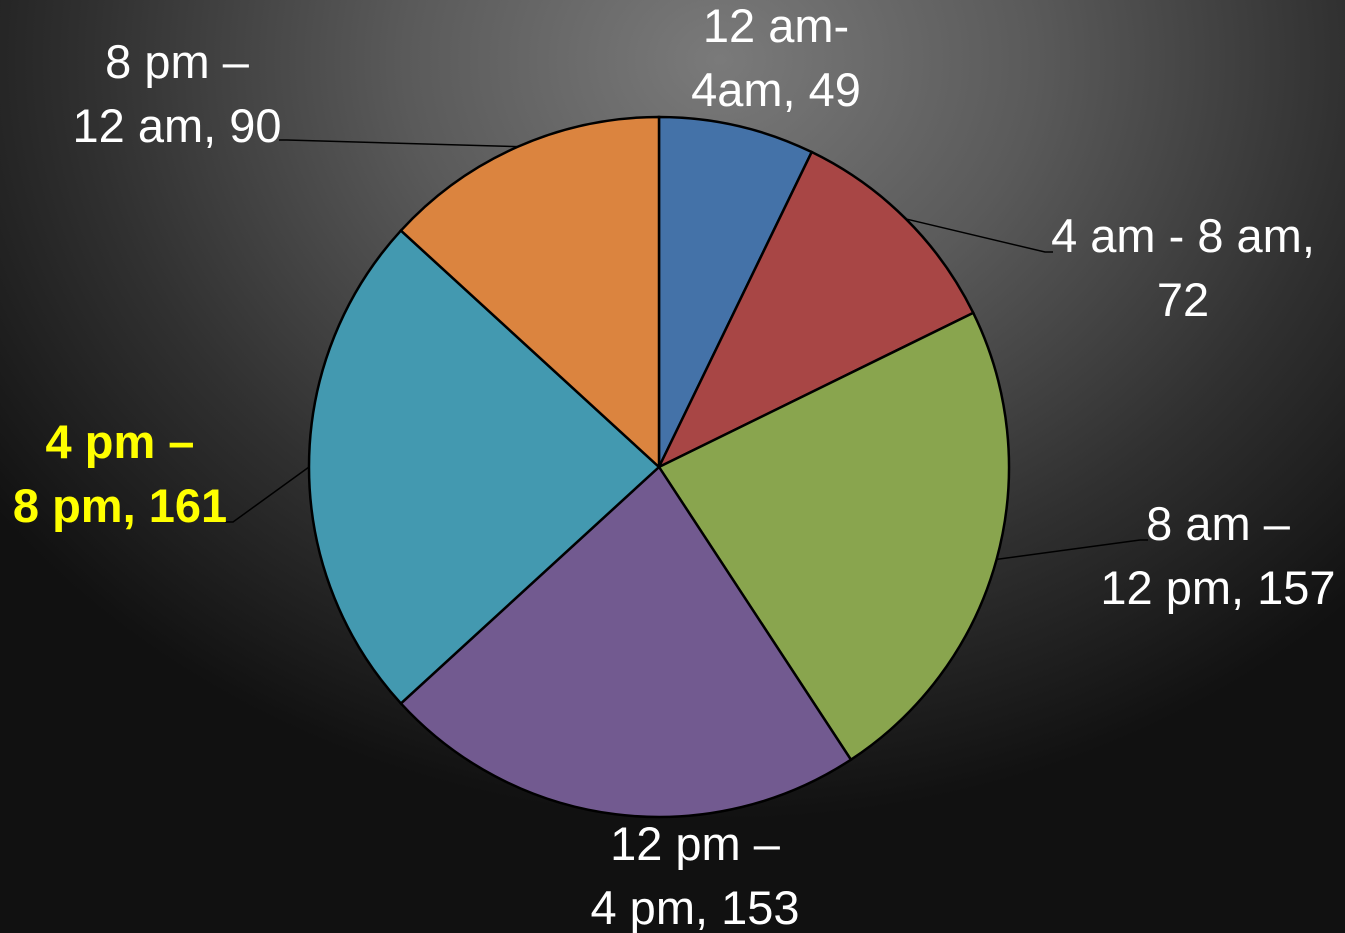 This screenshot has width=1345, height=933. I want to click on data-label-line: 8 pm, 161, so click(120, 505).